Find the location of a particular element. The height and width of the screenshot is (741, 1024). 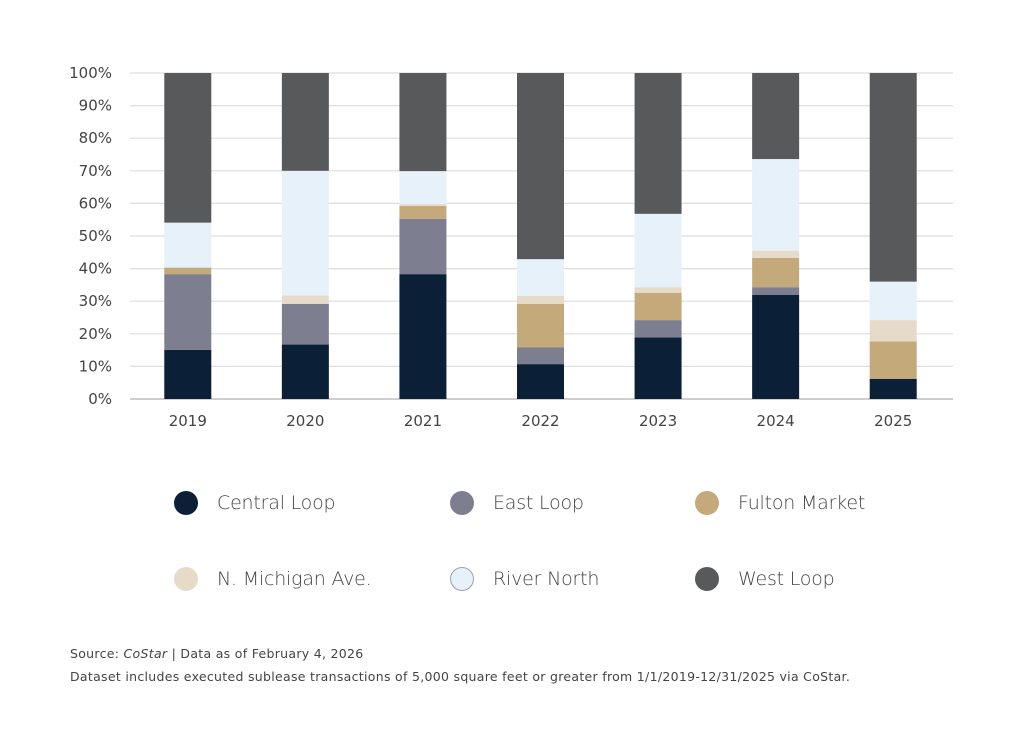

bar-segment-river-north-2020 is located at coordinates (305, 233).